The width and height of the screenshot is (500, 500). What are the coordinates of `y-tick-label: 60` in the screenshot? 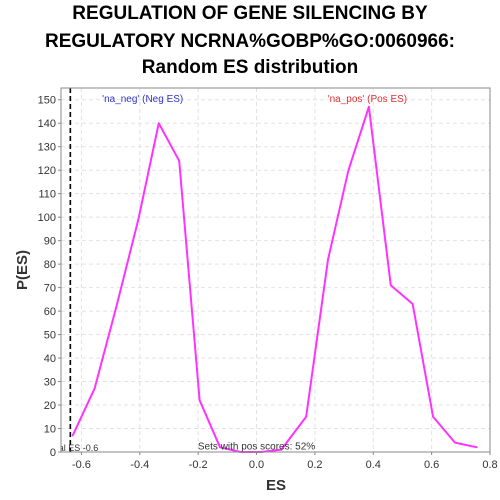 It's located at (50, 312).